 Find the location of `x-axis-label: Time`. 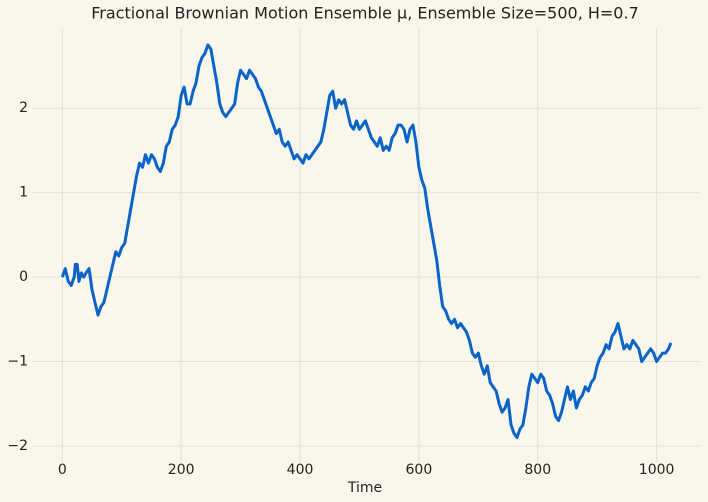

x-axis-label: Time is located at coordinates (364, 488).